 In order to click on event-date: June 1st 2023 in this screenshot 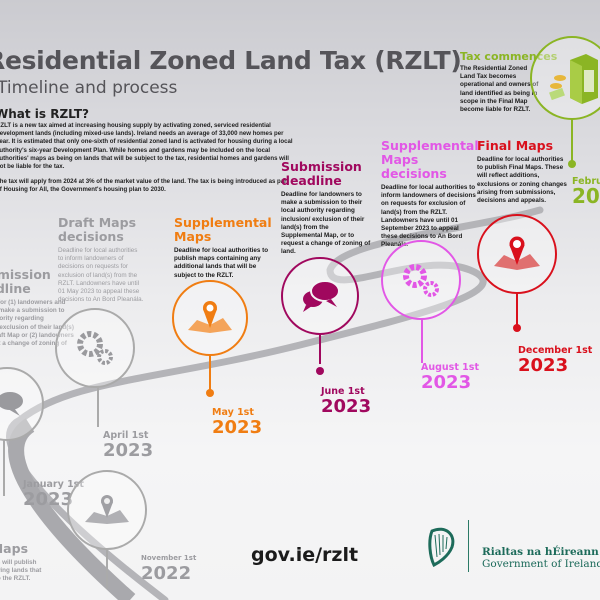, I will do `click(346, 401)`.